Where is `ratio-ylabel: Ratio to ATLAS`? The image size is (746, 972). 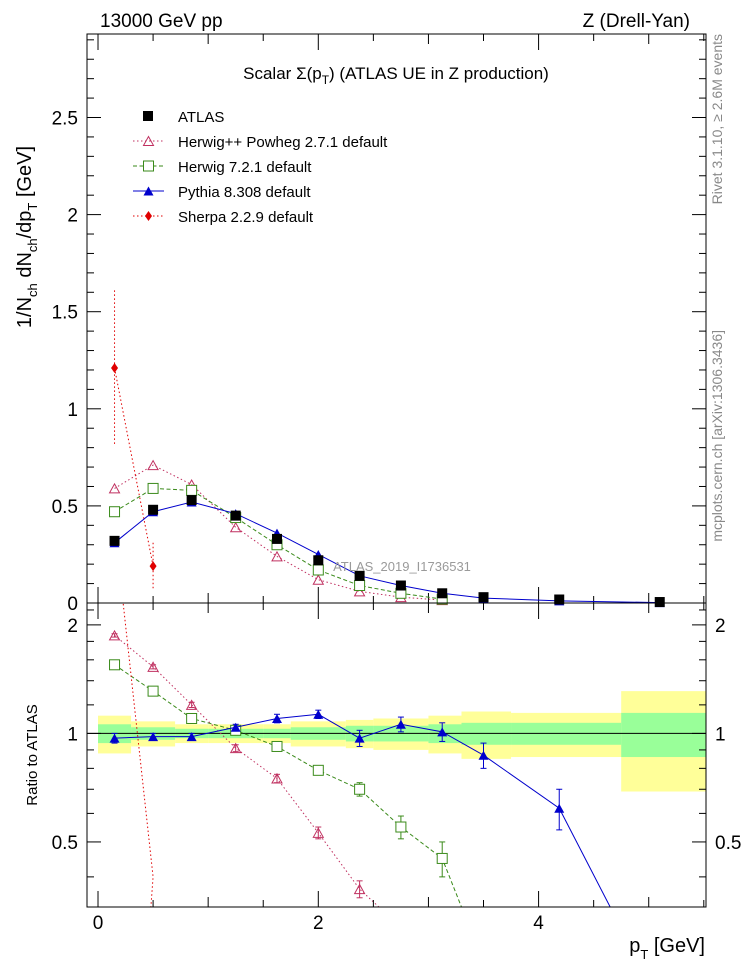 ratio-ylabel: Ratio to ATLAS is located at coordinates (32, 754).